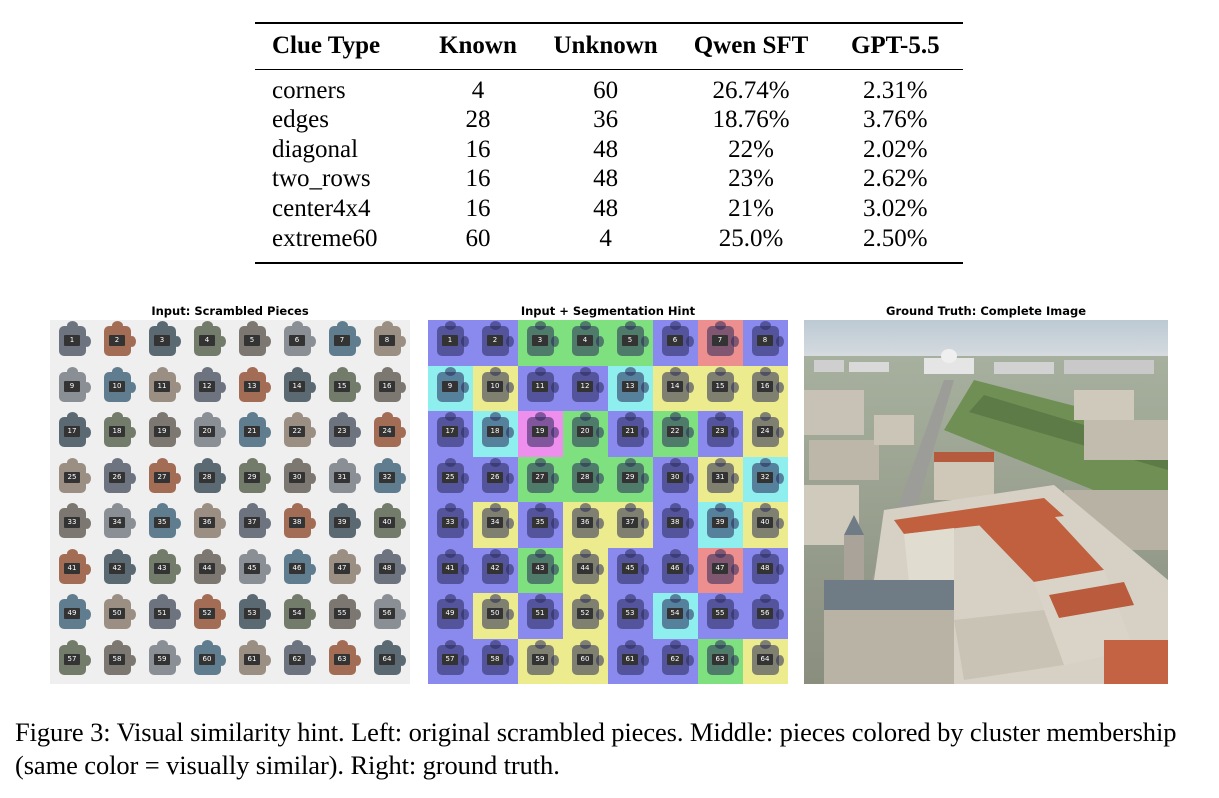  Describe the element at coordinates (675, 434) in the screenshot. I see `puzzle-piece-cell: 22` at that location.